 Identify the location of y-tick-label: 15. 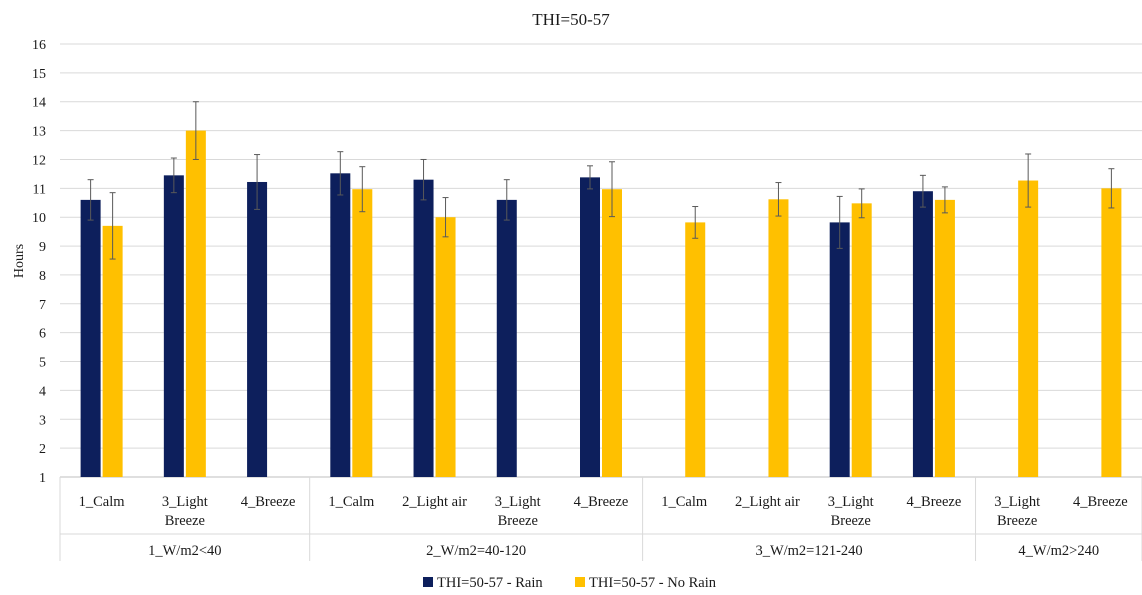
(39, 74).